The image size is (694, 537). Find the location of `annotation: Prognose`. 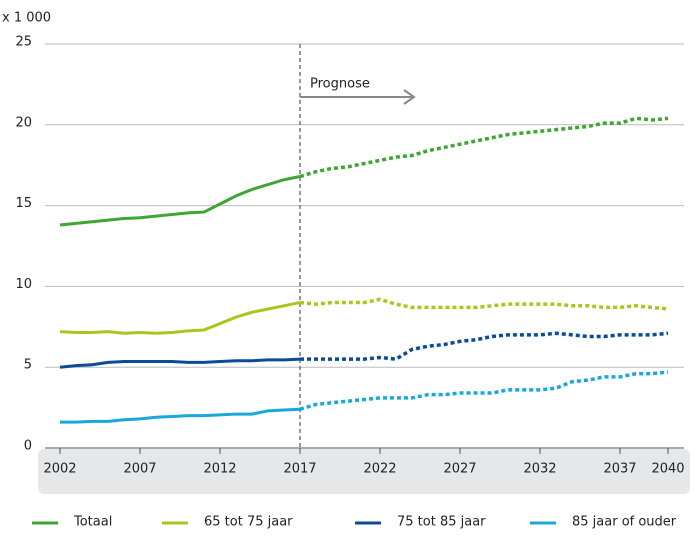

annotation: Prognose is located at coordinates (340, 84).